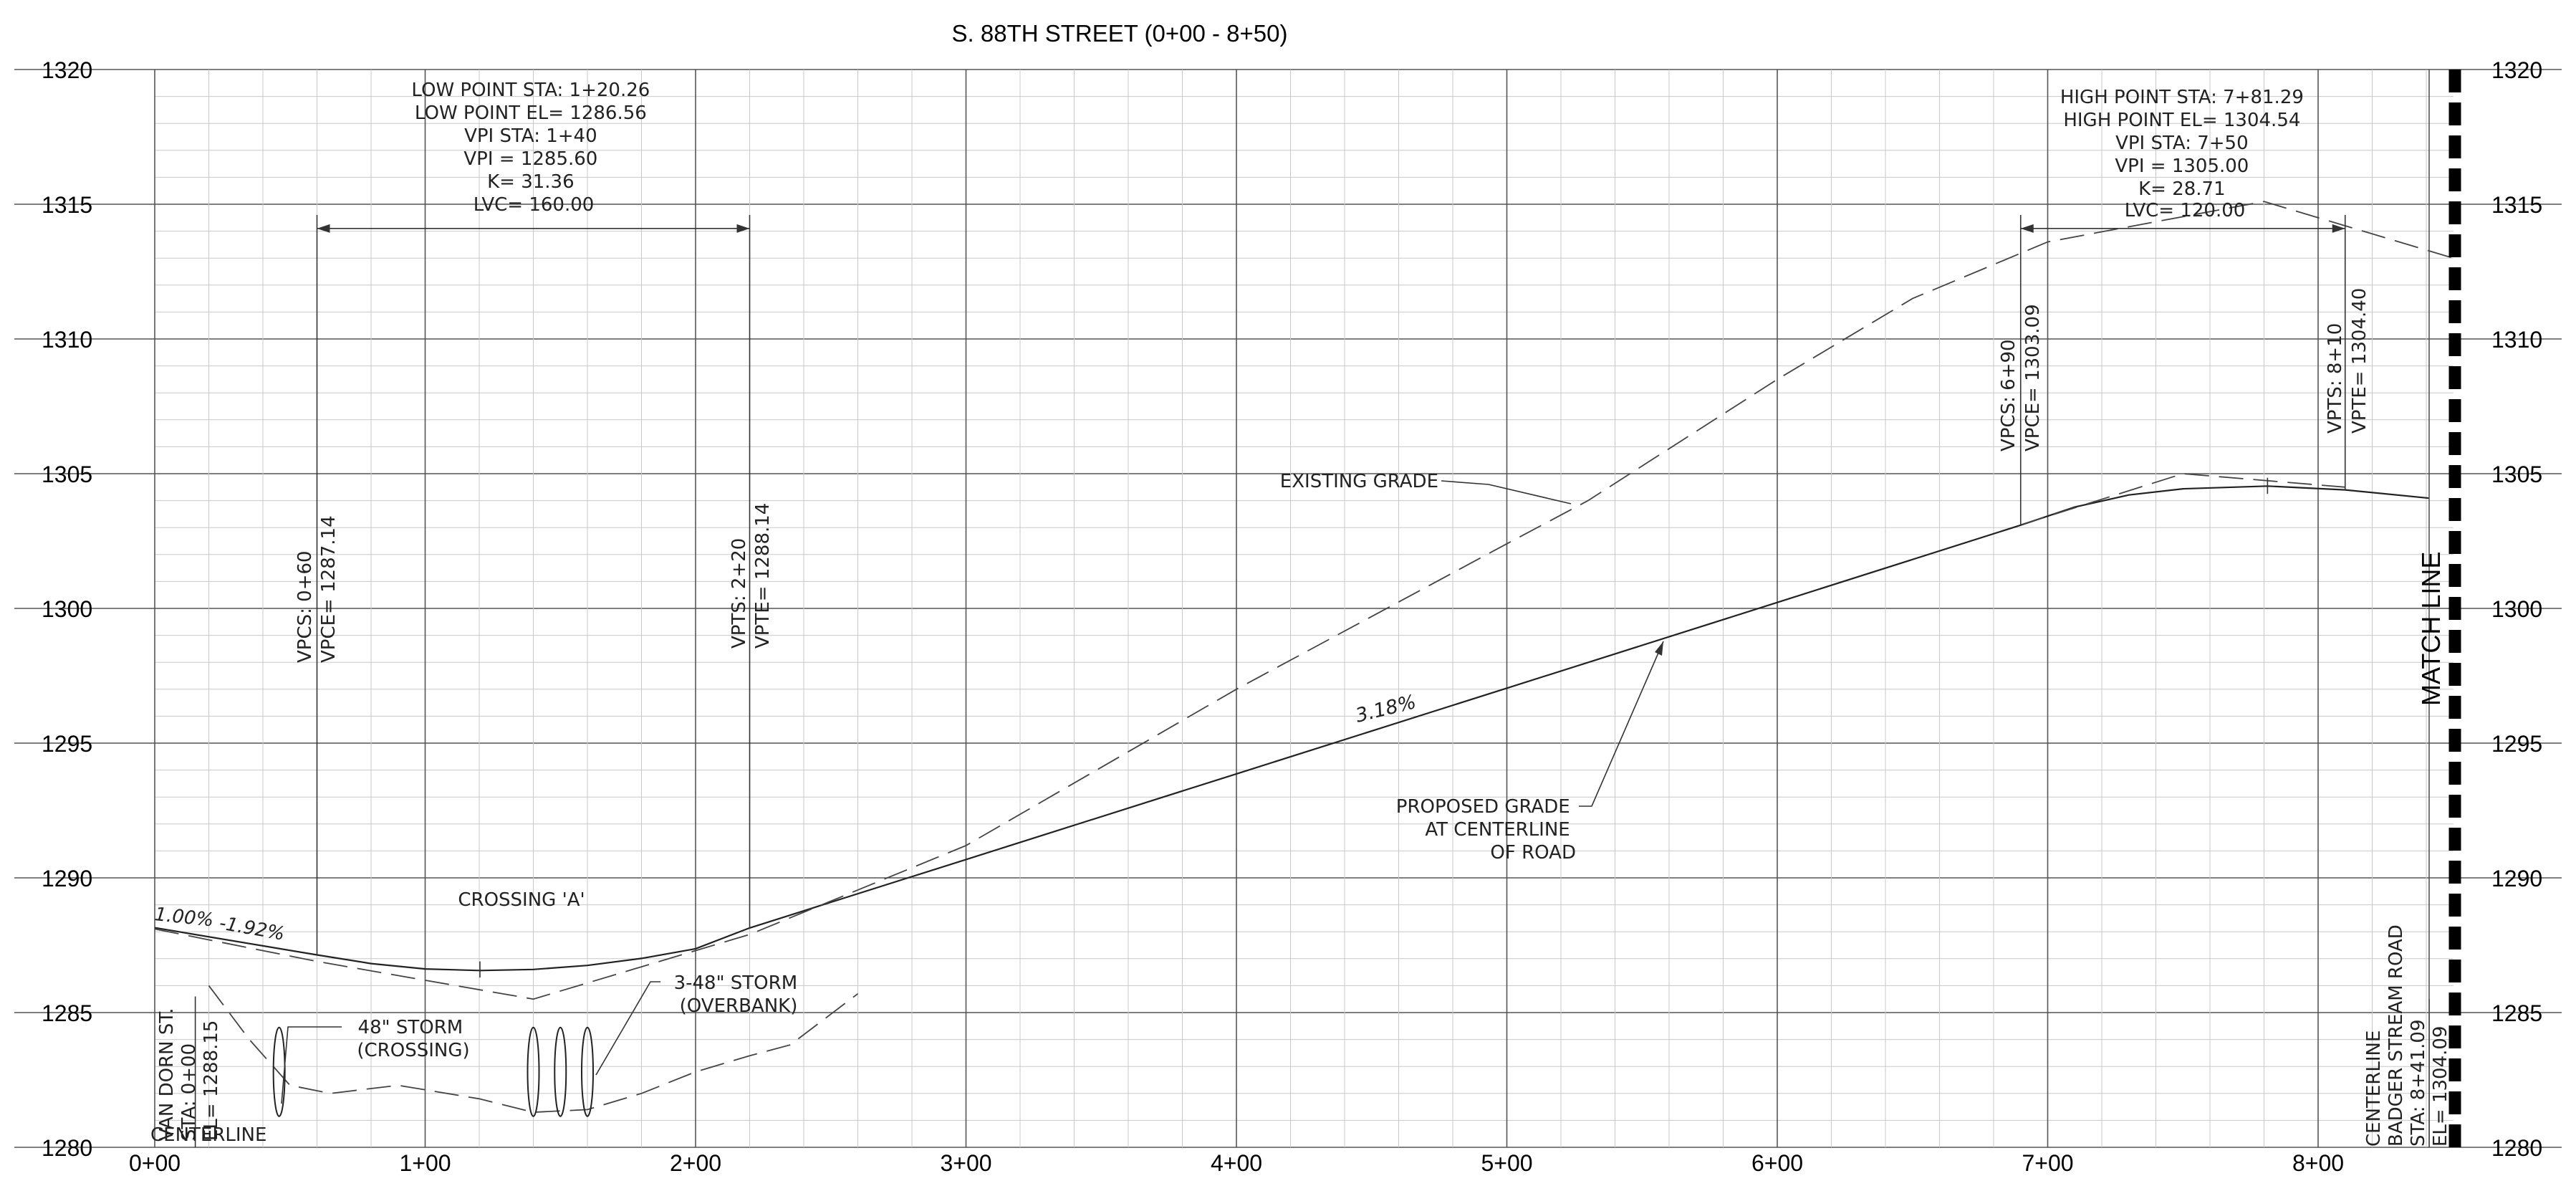 This screenshot has width=2576, height=1186. I want to click on vpt-2-station: VPTS: 8+10, so click(2335, 379).